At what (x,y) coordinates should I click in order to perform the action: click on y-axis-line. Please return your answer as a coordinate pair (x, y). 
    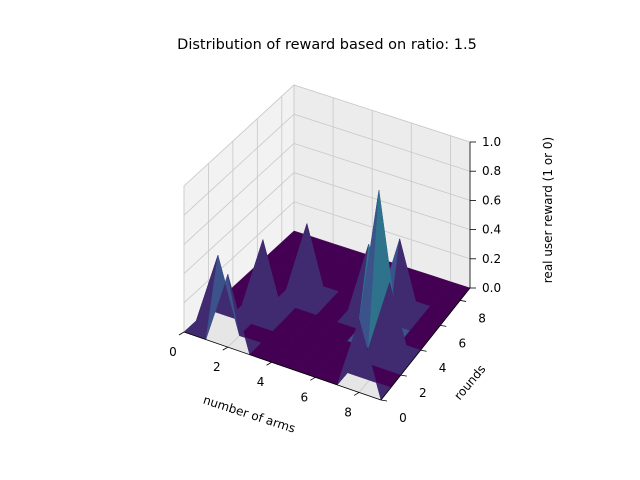
    Looking at the image, I should click on (425, 344).